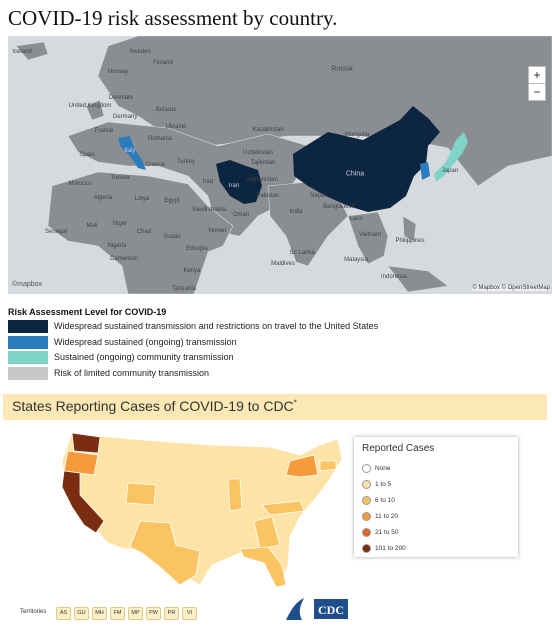 The height and width of the screenshot is (640, 552). What do you see at coordinates (208, 182) in the screenshot?
I see `map-label: Iraq` at bounding box center [208, 182].